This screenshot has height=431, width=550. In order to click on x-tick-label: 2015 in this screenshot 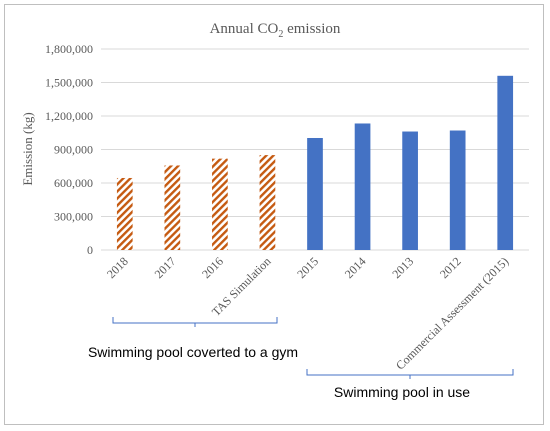, I will do `click(307, 267)`.